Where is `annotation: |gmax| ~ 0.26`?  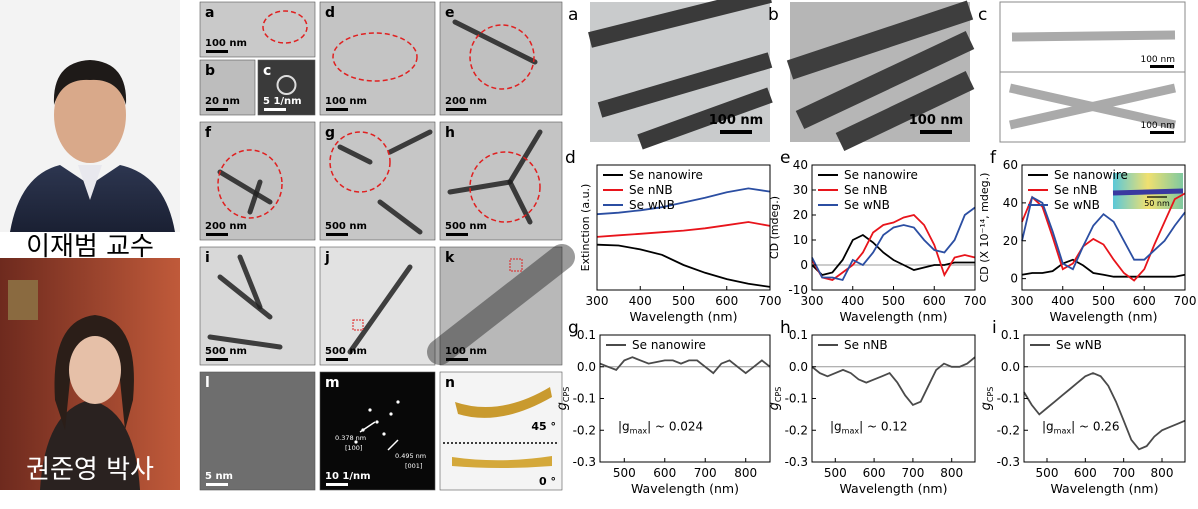
annotation: |gmax| ~ 0.26 is located at coordinates (1081, 427).